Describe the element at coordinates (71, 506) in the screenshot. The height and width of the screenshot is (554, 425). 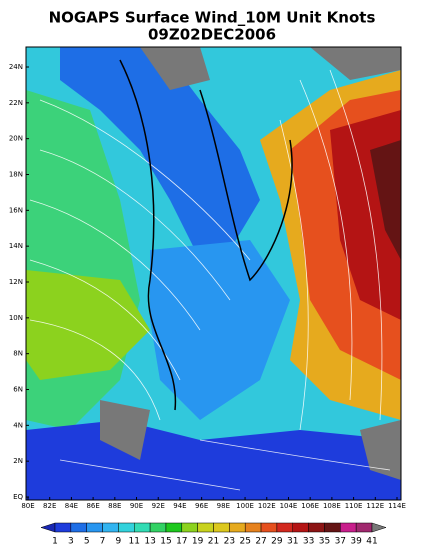
I see `lon-tick-label: 84E` at that location.